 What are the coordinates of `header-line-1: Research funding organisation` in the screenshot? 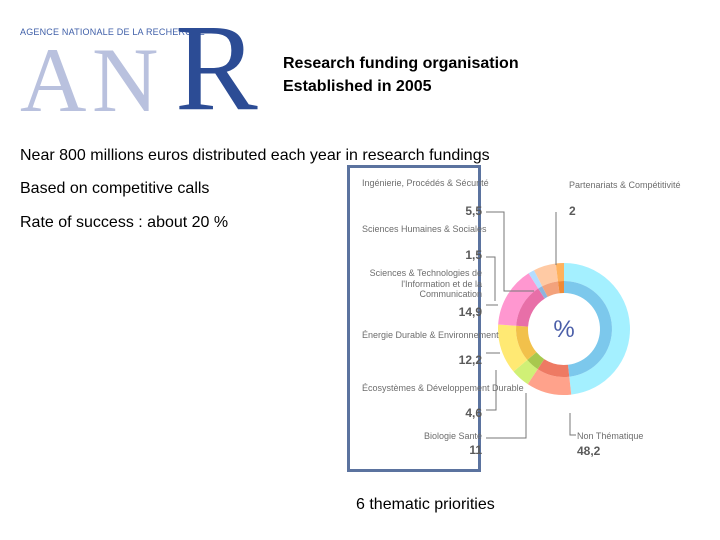 It's located at (401, 63).